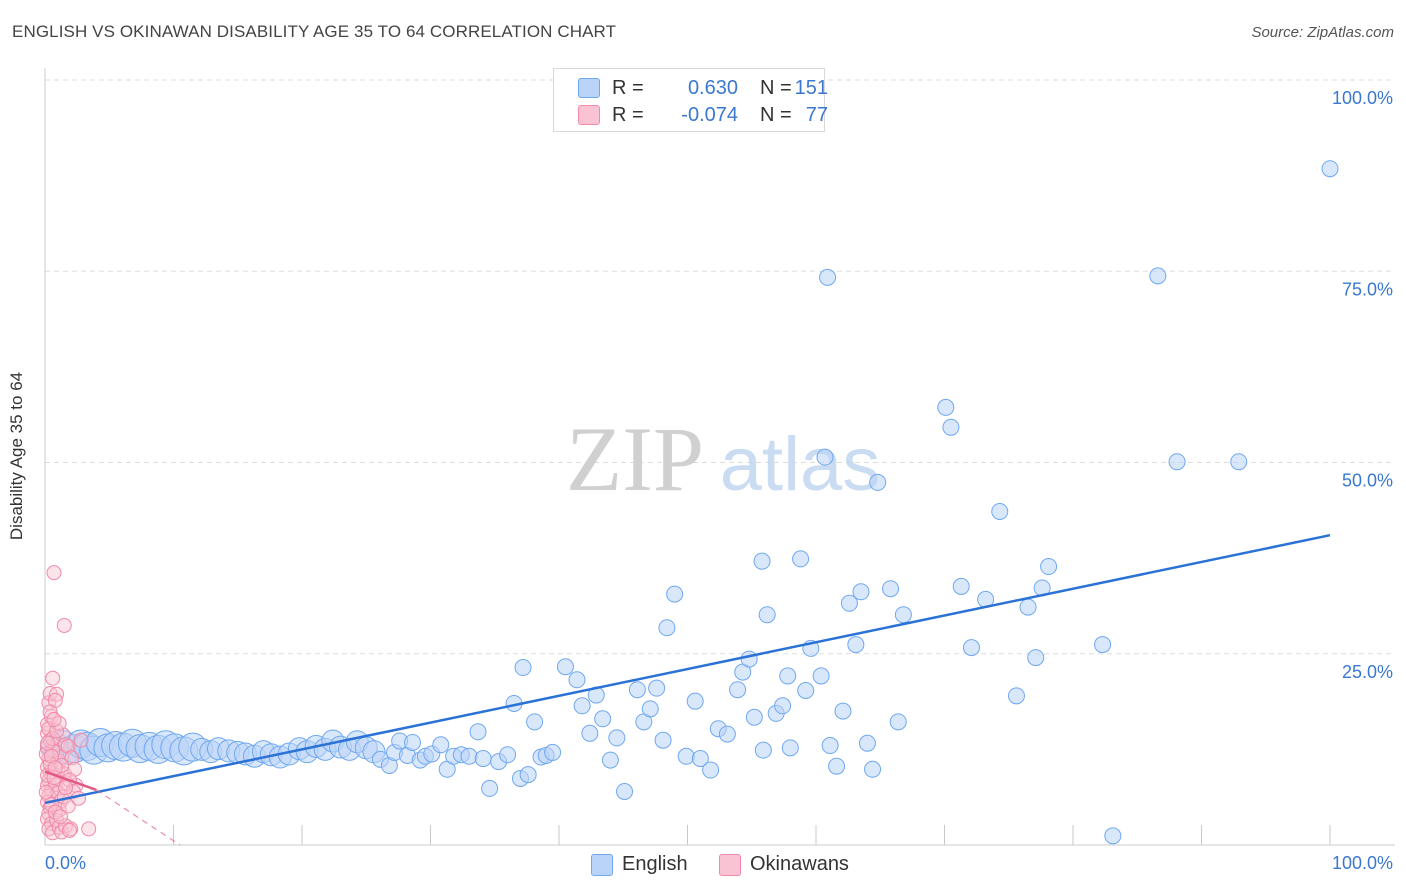  I want to click on x-tick-label: 0.0%, so click(65, 863).